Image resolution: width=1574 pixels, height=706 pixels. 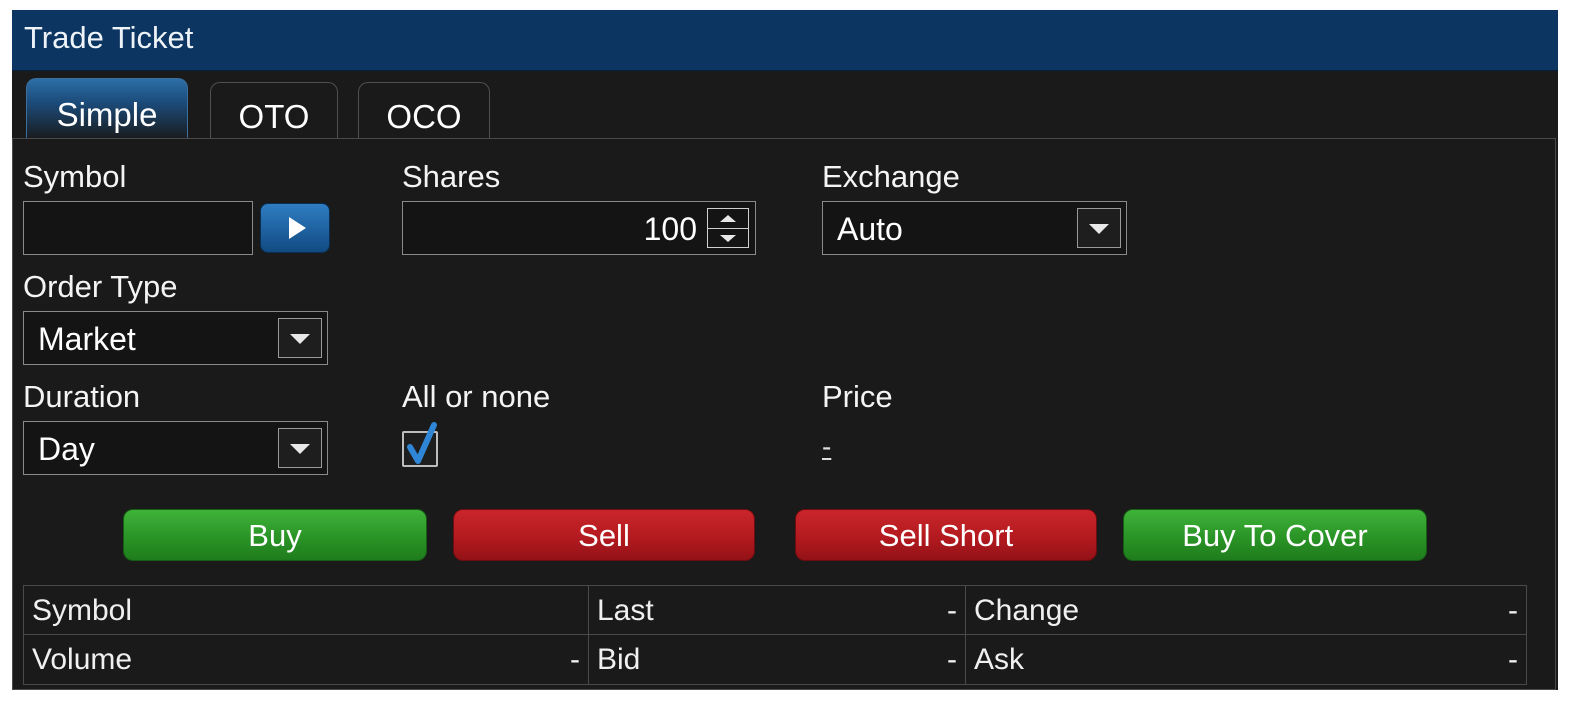 I want to click on all-or-none-label: All or none, so click(x=476, y=396).